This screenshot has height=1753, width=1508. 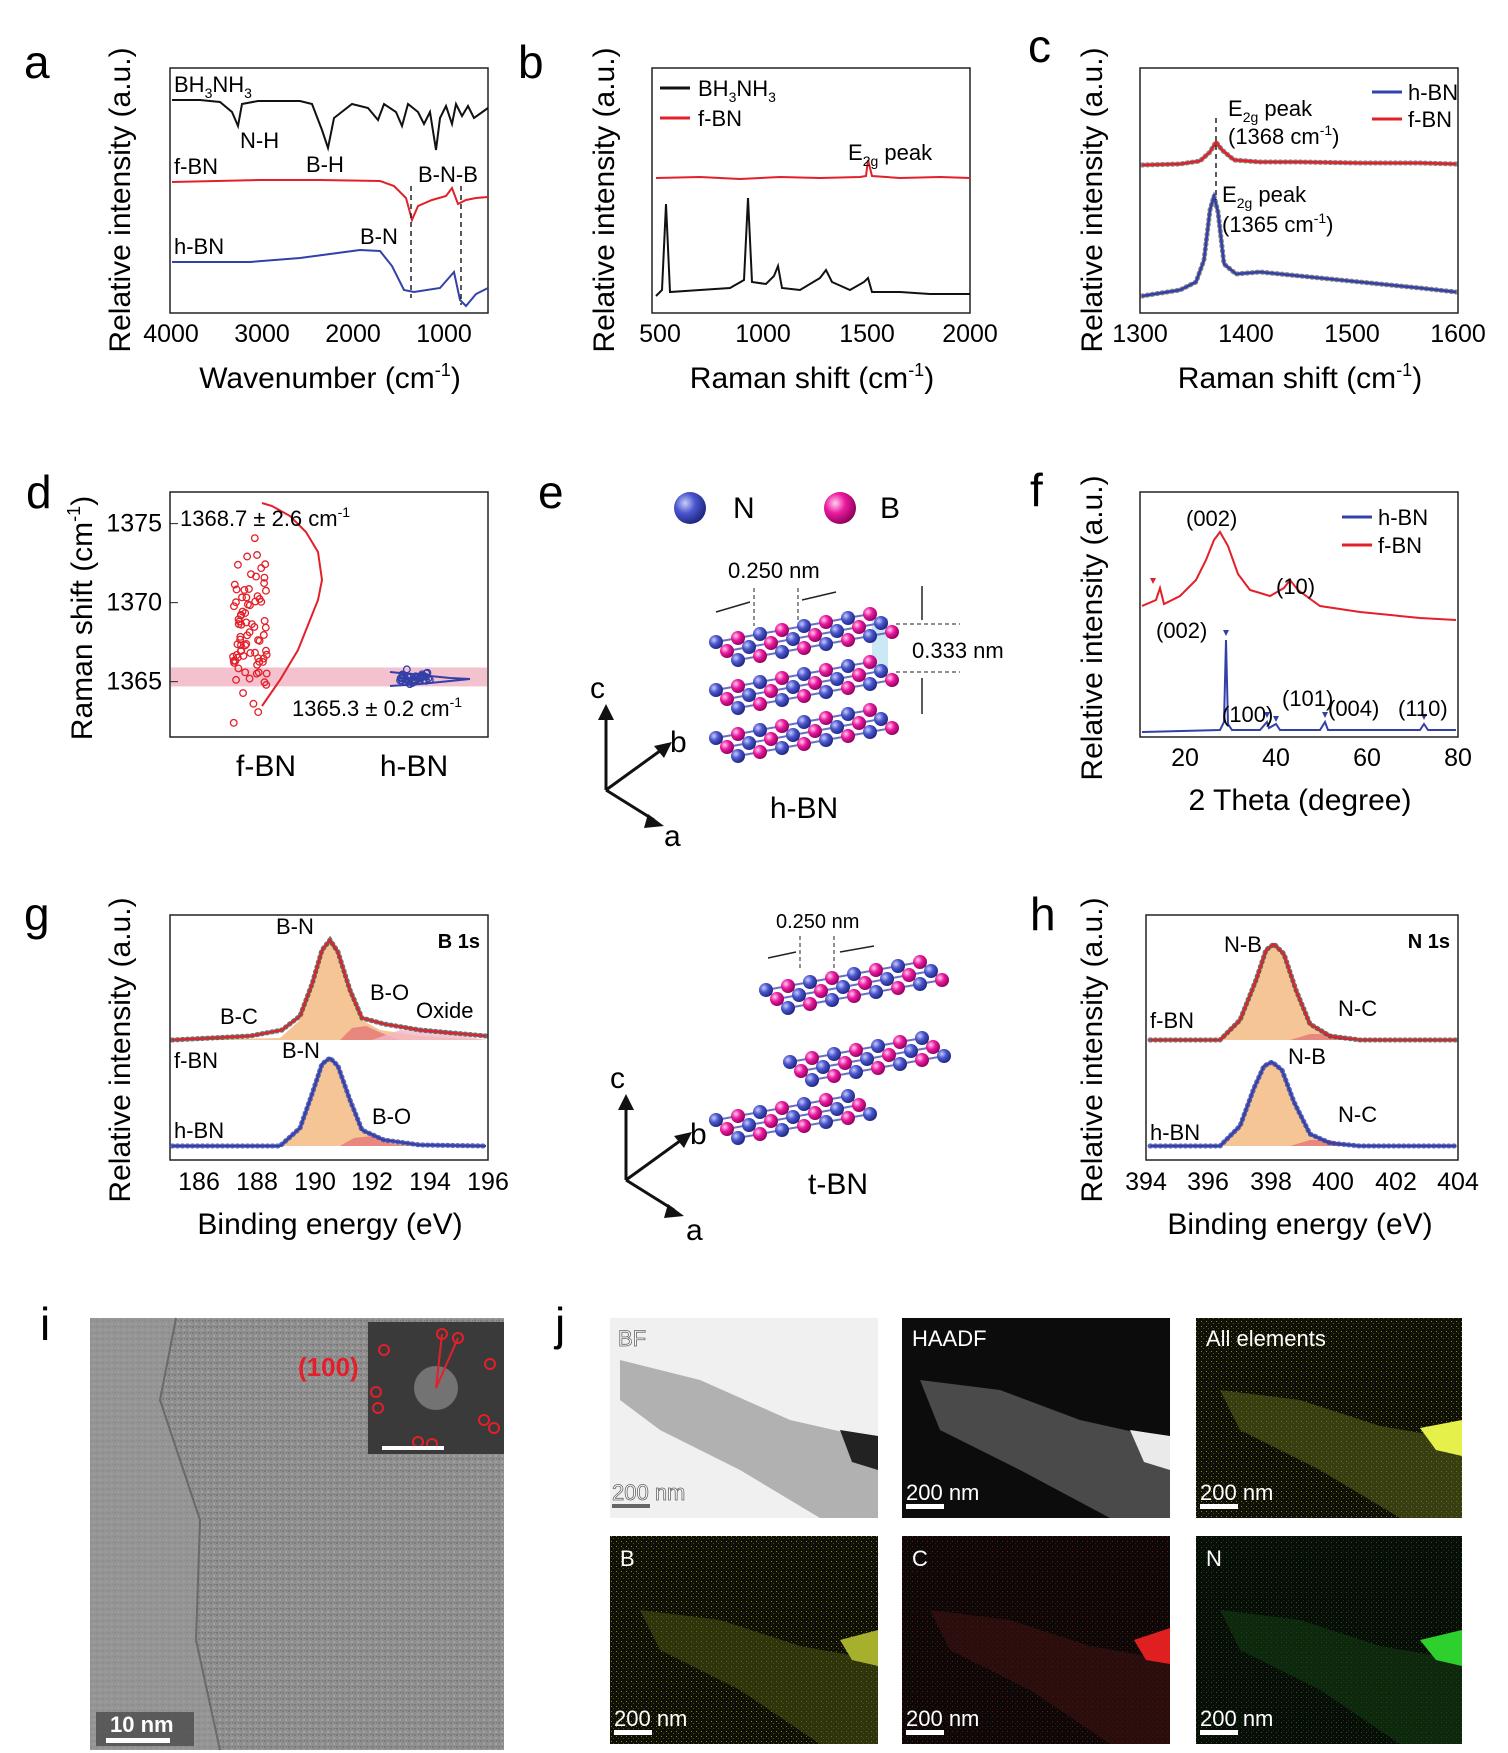 What do you see at coordinates (329, 990) in the screenshot?
I see `fit-fill-bn-fbn` at bounding box center [329, 990].